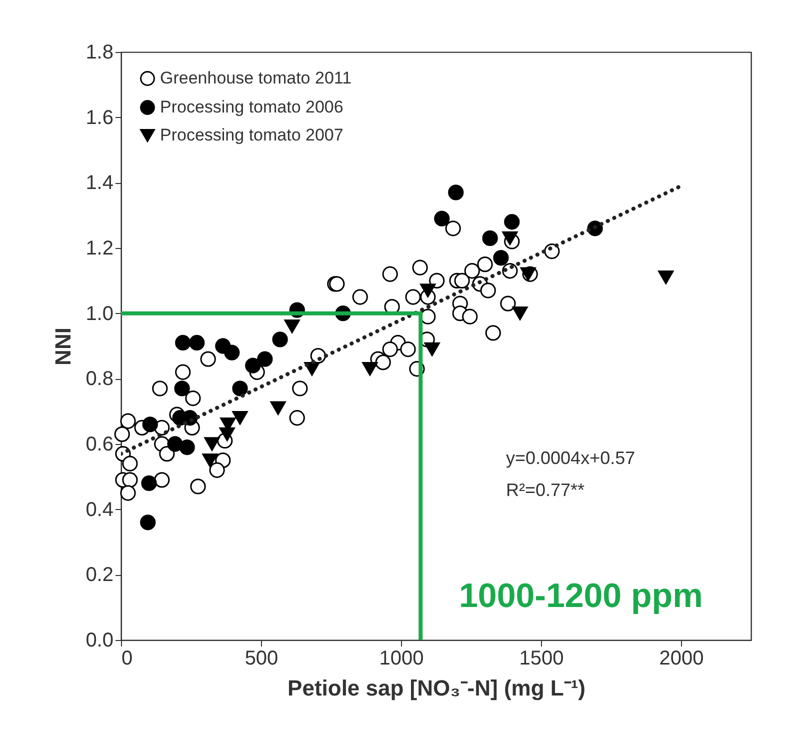 This screenshot has height=749, width=802. Describe the element at coordinates (100, 575) in the screenshot. I see `y-tick-label: 0.2` at that location.